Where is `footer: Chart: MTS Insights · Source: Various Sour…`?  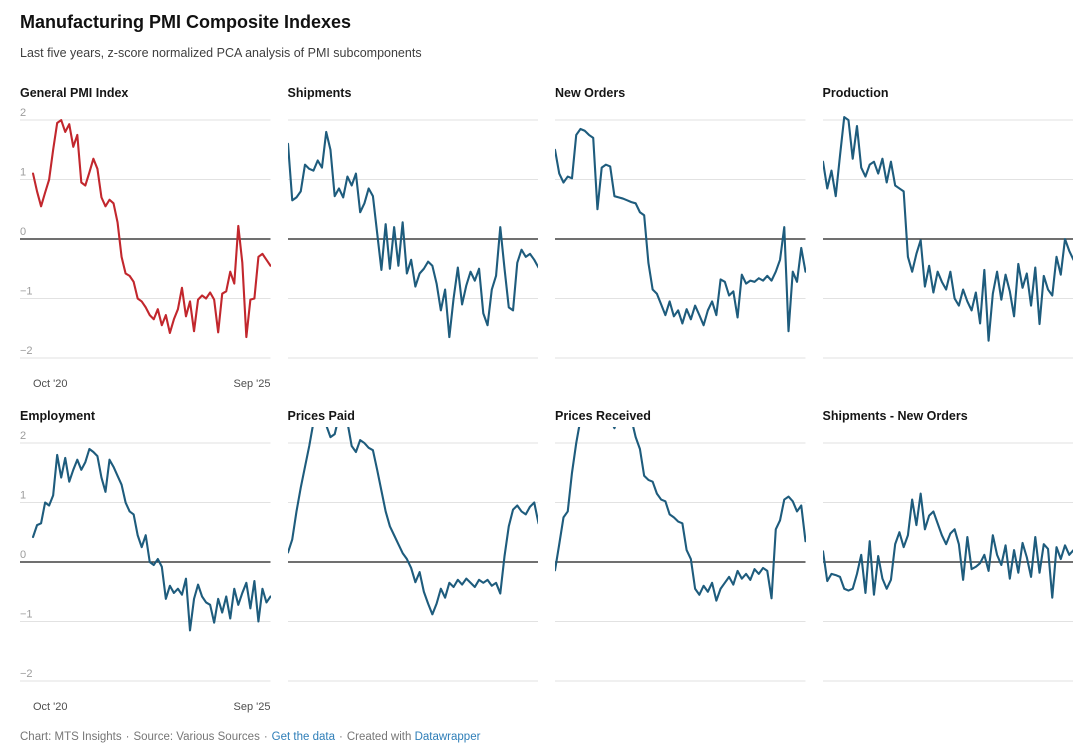 footer: Chart: MTS Insights · Source: Various Sour… is located at coordinates (546, 737).